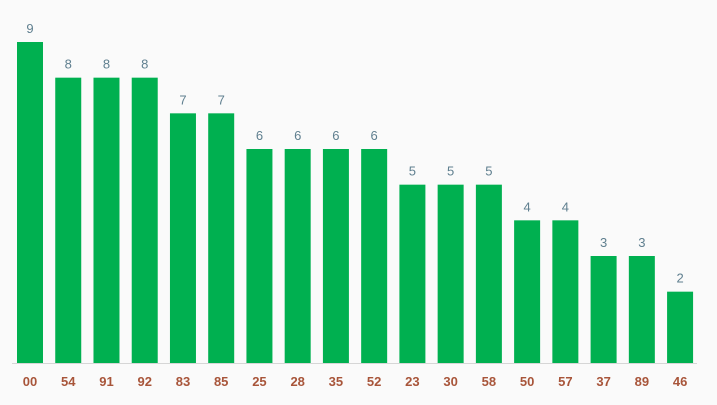  Describe the element at coordinates (527, 381) in the screenshot. I see `x-tick-label: 50` at that location.